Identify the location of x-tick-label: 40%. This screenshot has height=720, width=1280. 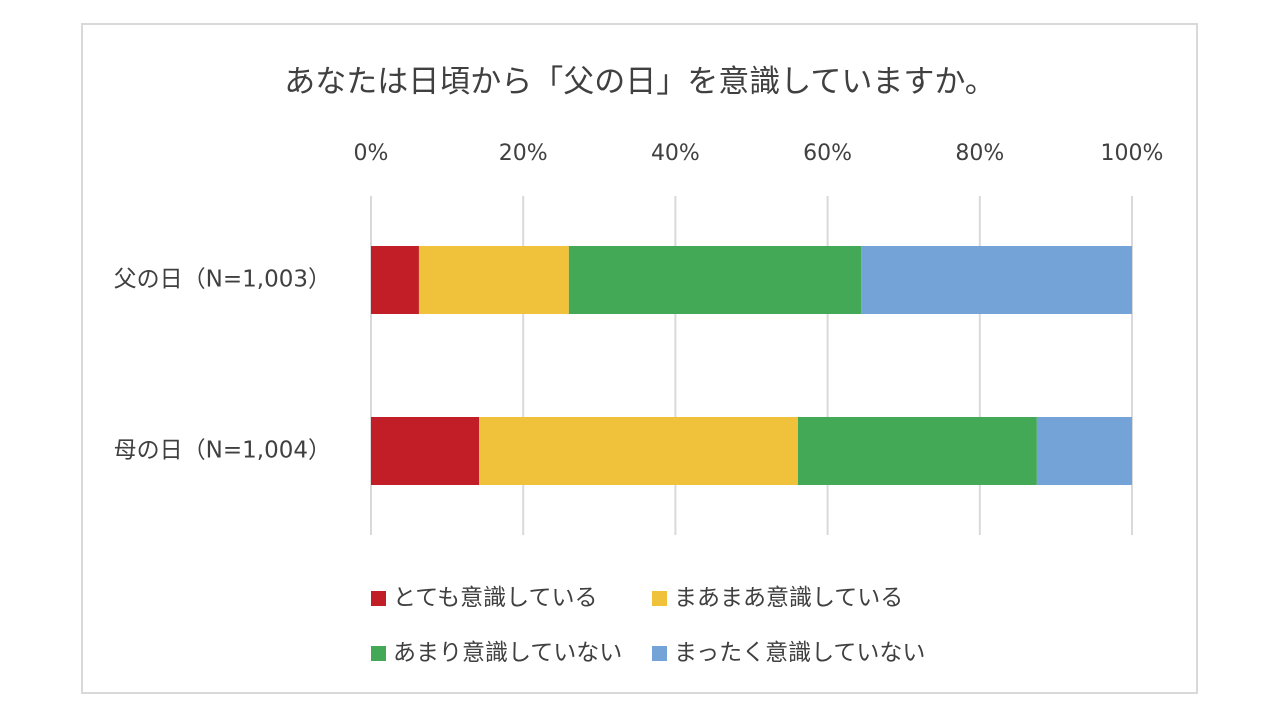
(675, 153).